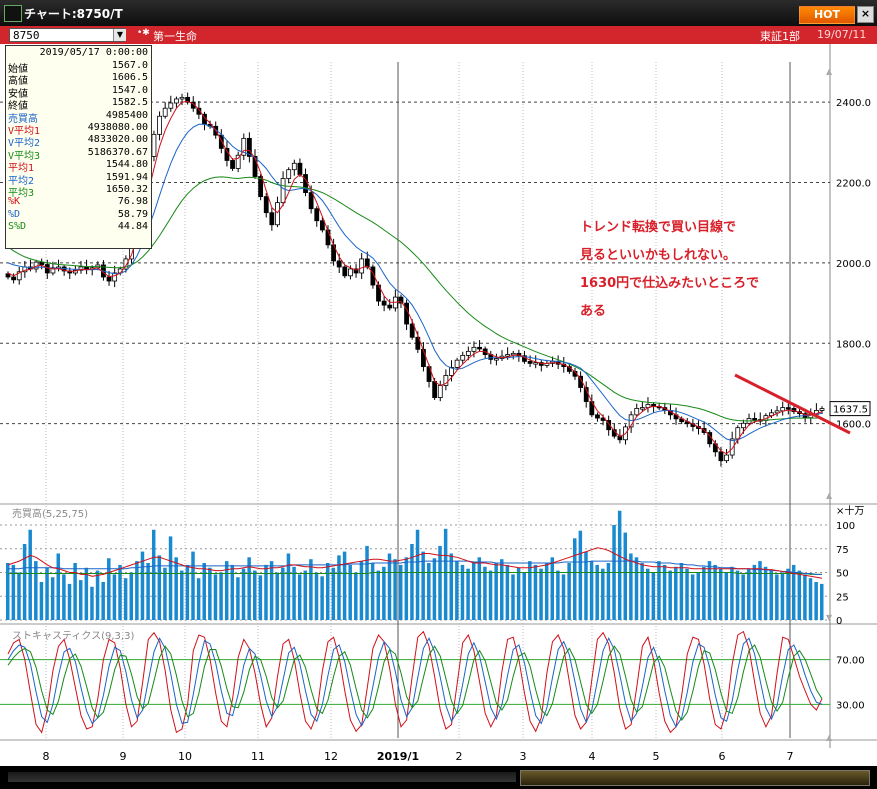 The width and height of the screenshot is (877, 789). I want to click on info-row-label: 安値, so click(18, 94).